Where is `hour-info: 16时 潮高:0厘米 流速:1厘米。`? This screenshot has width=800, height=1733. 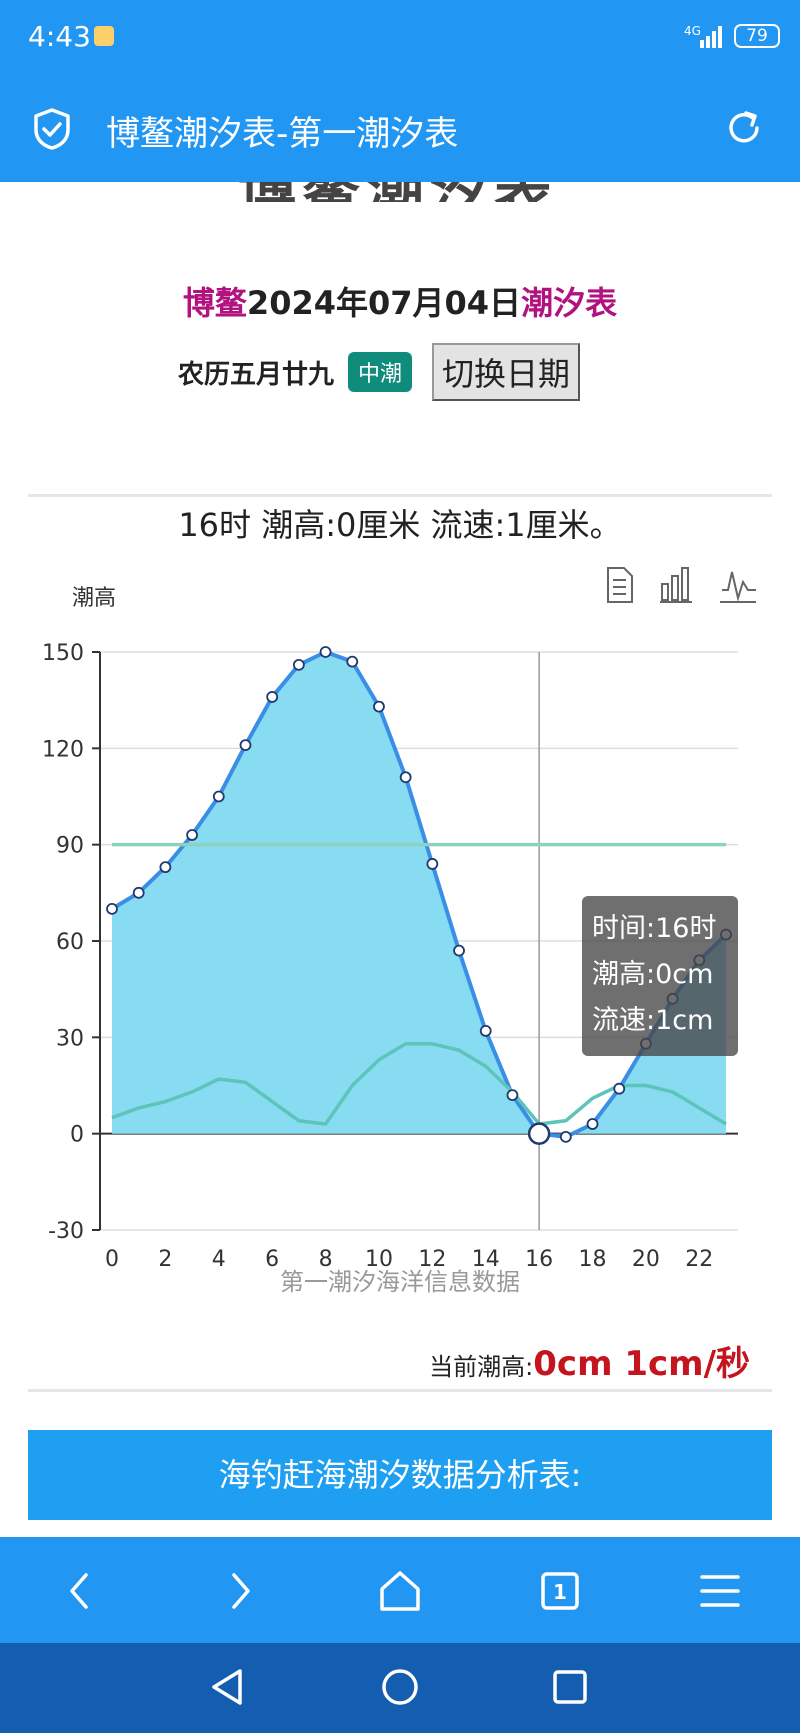 hour-info: 16时 潮高:0厘米 流速:1厘米。 is located at coordinates (400, 525).